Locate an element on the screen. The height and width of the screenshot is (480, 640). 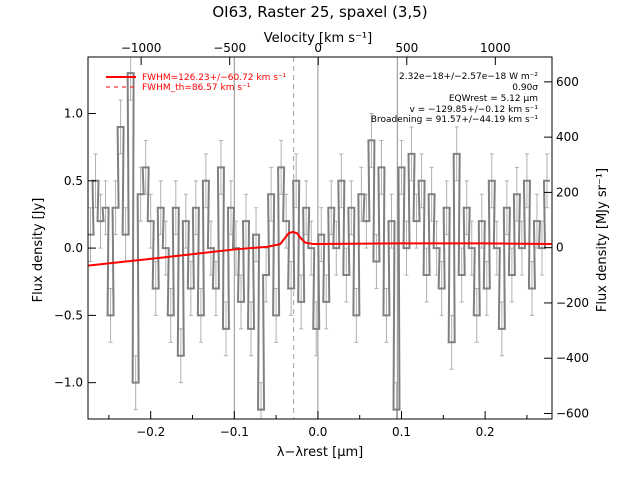
annotation-line-broadening: Broadening = 91.57+/−44.19 km s⁻¹ is located at coordinates (455, 120).